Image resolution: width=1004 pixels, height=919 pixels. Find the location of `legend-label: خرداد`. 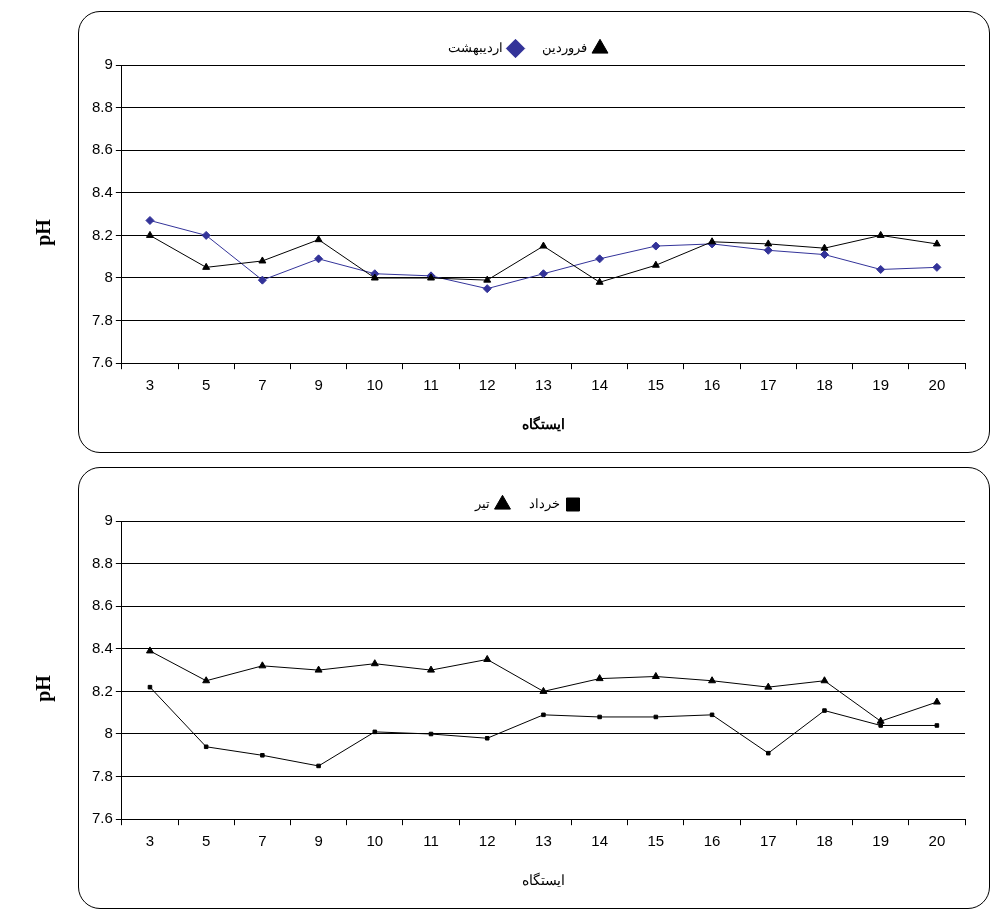

legend-label: خرداد is located at coordinates (544, 504).